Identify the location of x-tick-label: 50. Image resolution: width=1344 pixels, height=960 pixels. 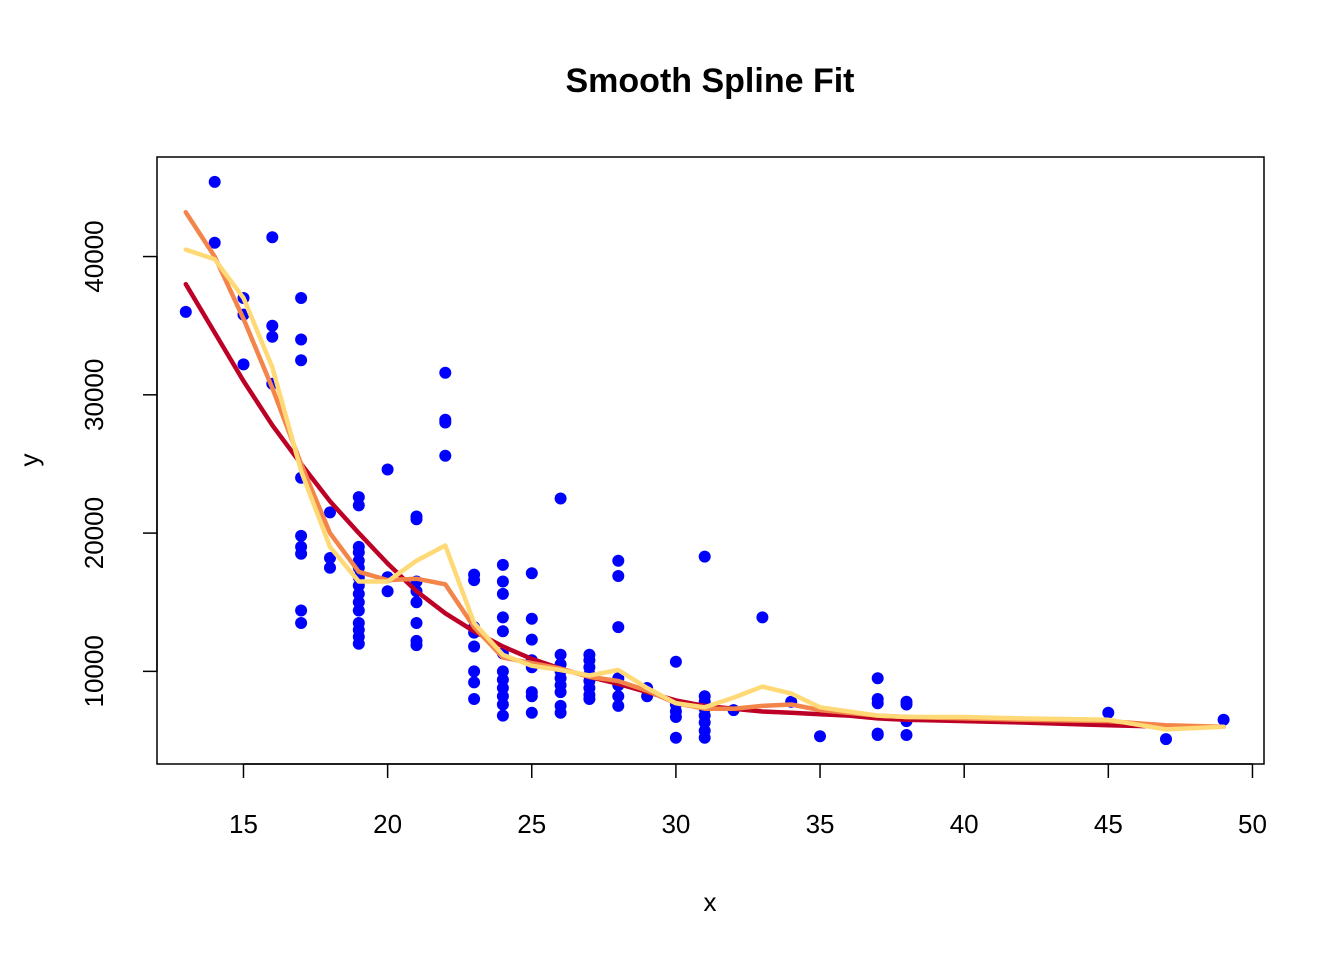
(1252, 824).